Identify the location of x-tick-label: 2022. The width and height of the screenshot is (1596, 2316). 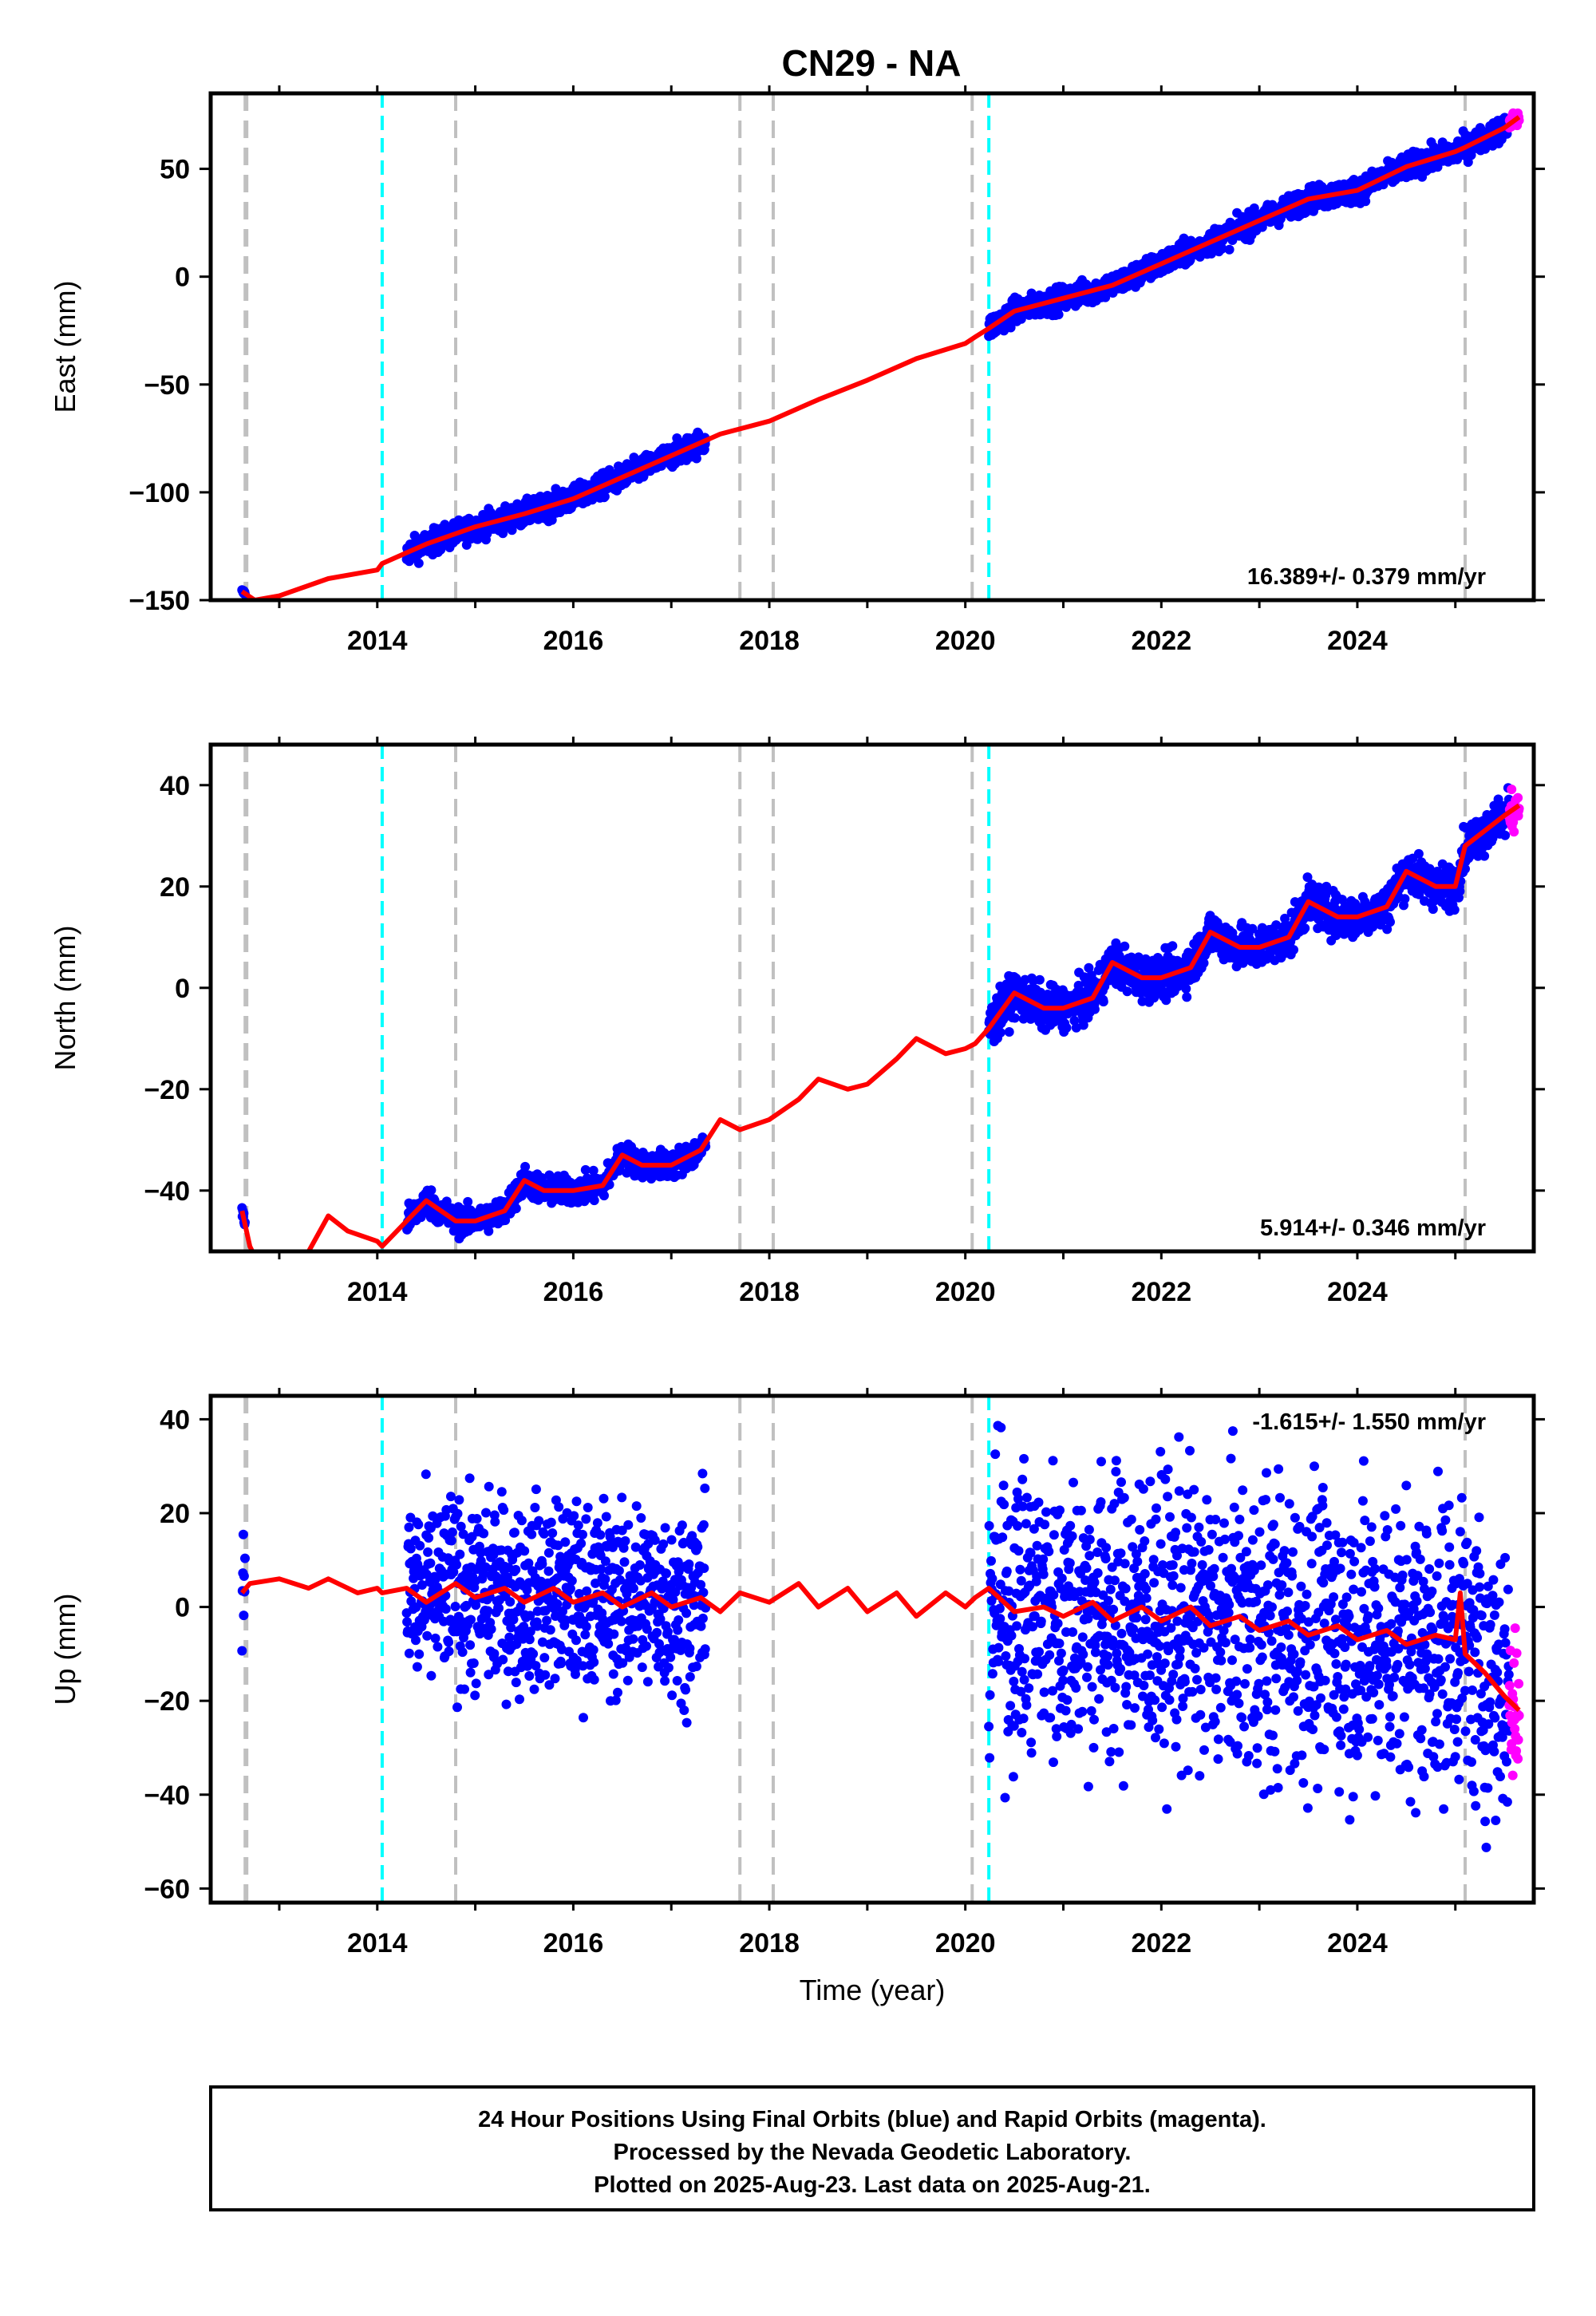
(1161, 1292).